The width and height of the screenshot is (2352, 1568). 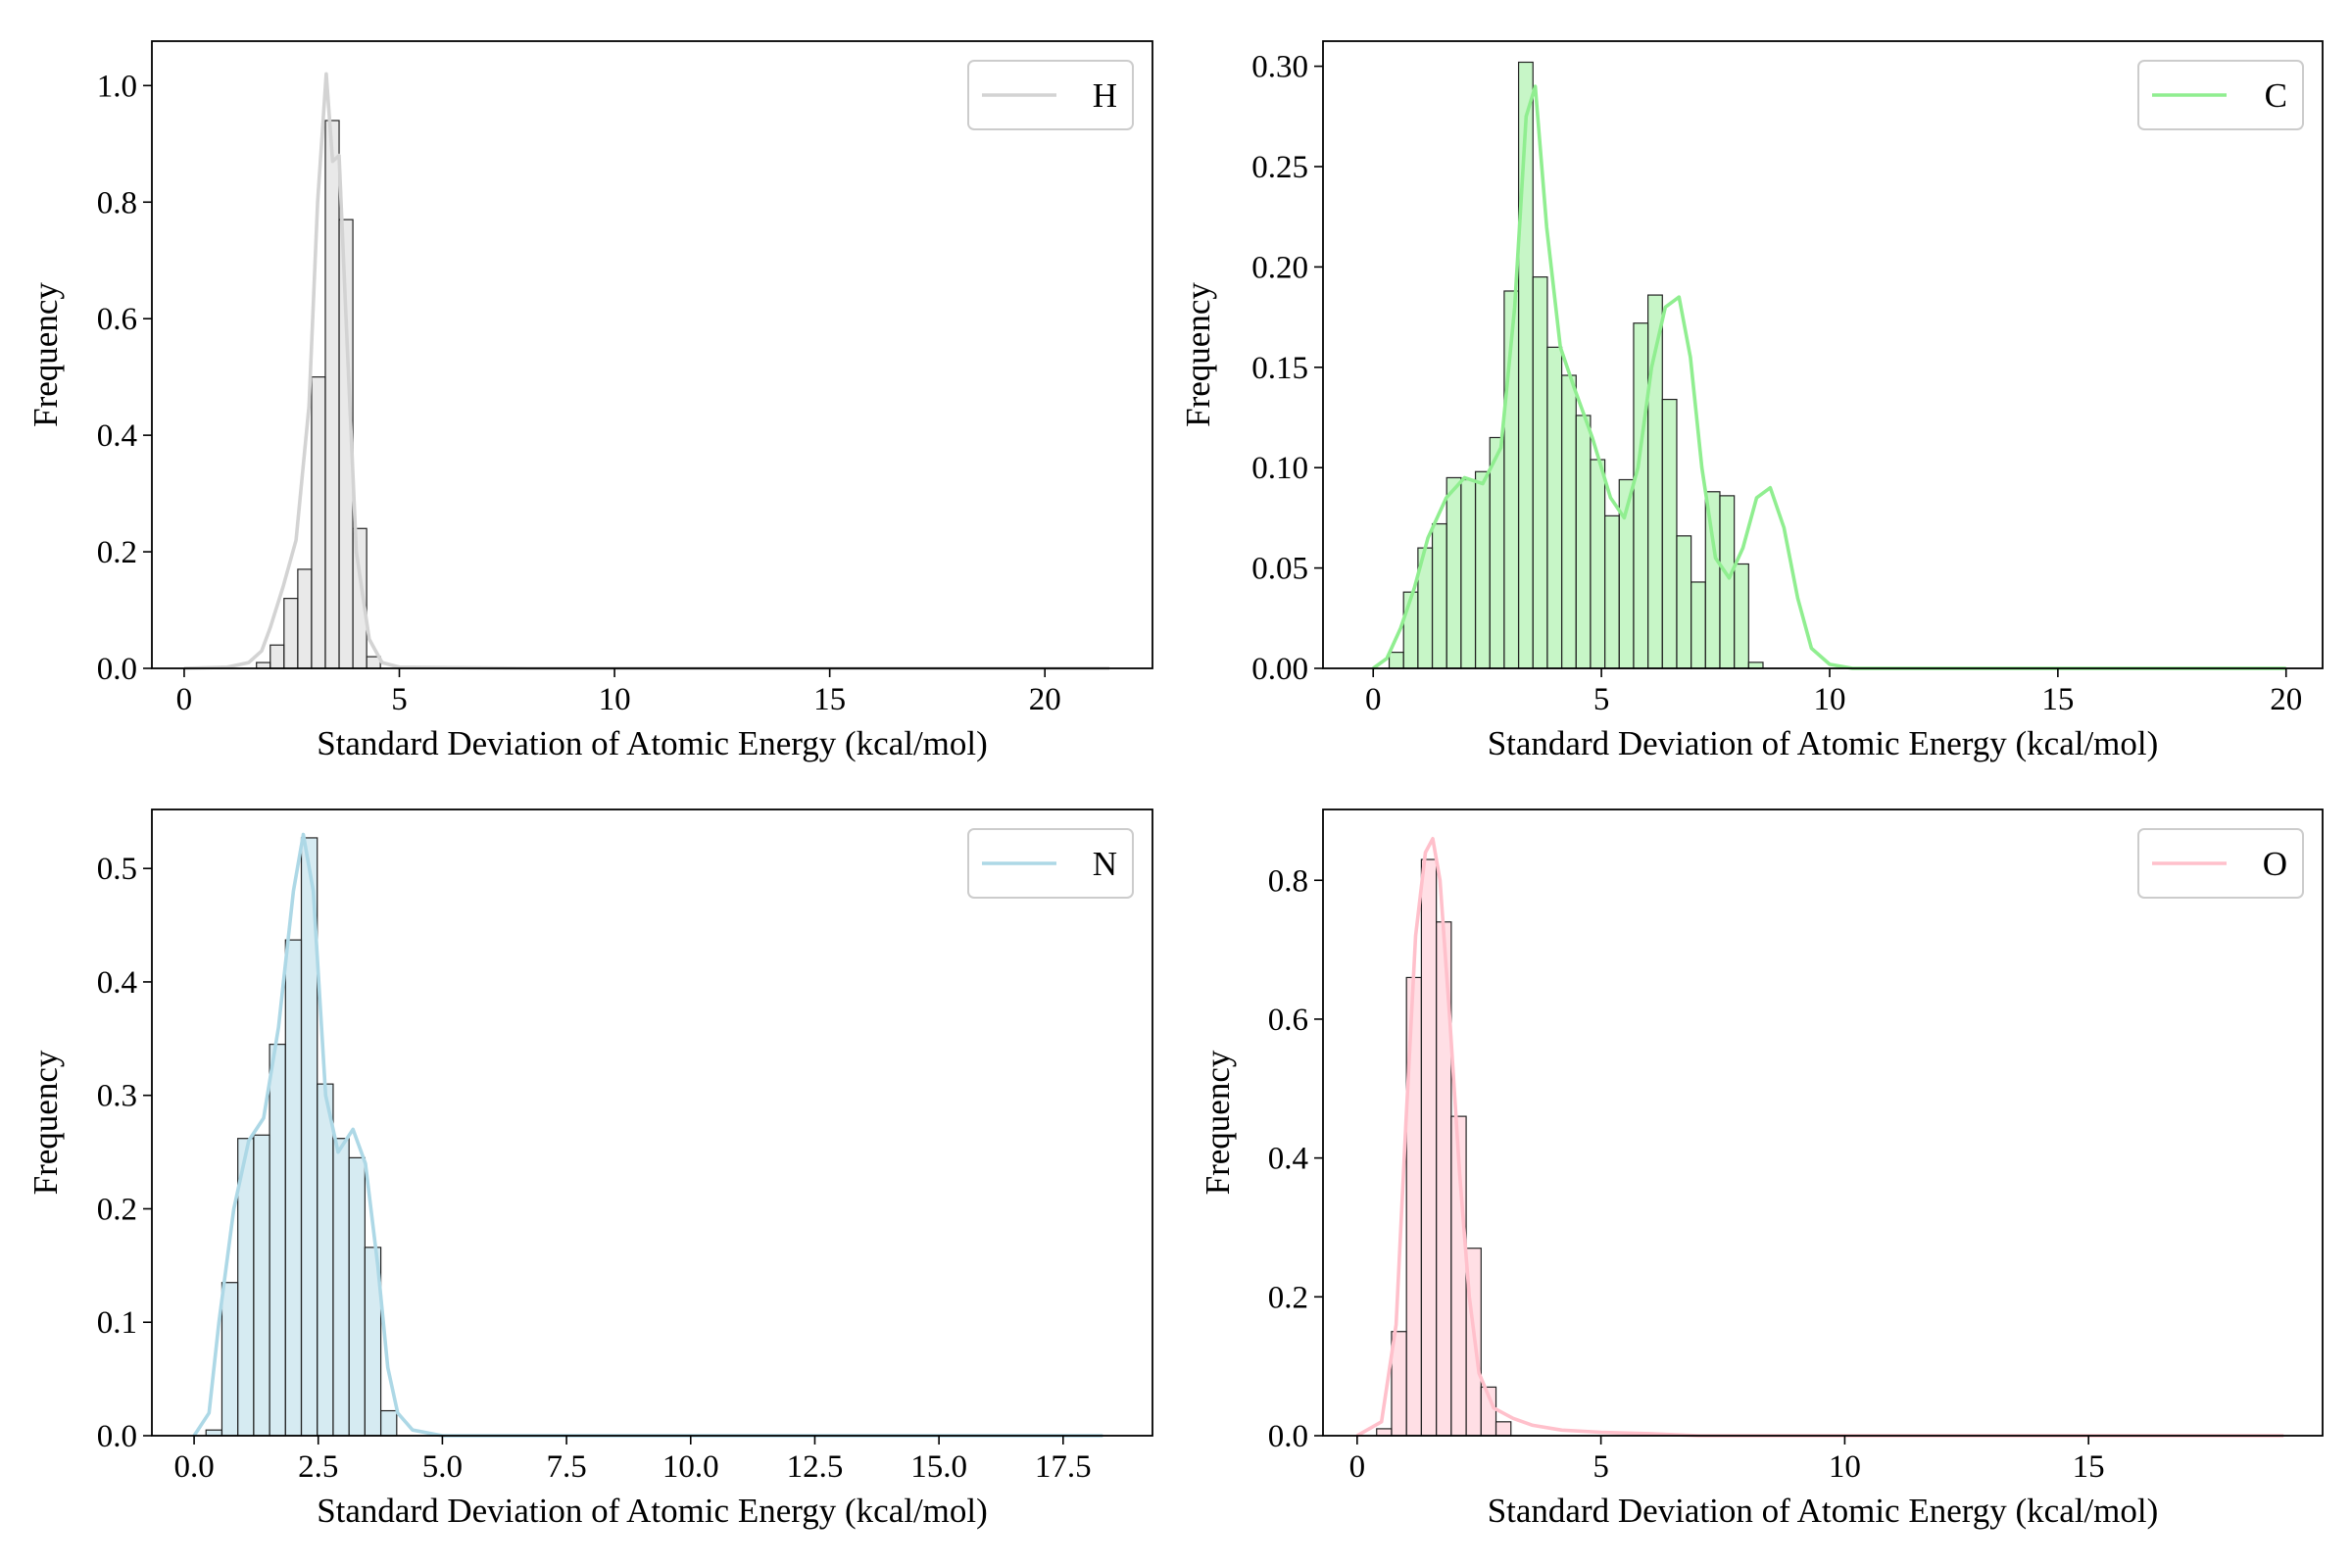 What do you see at coordinates (1279, 167) in the screenshot?
I see `y-tick-label: 0.25` at bounding box center [1279, 167].